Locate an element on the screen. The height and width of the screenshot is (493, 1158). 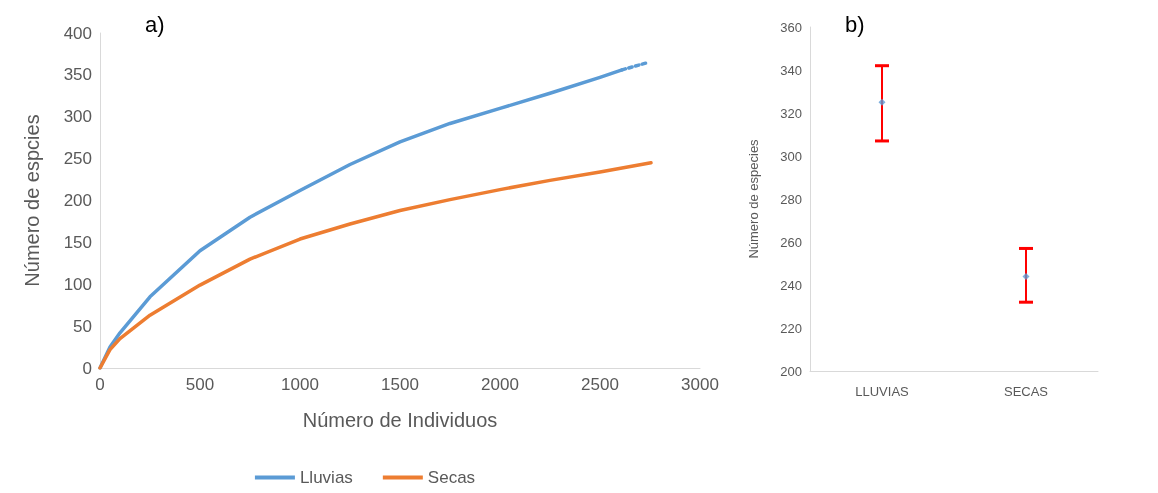
y-tick-label: 280 is located at coordinates (791, 199).